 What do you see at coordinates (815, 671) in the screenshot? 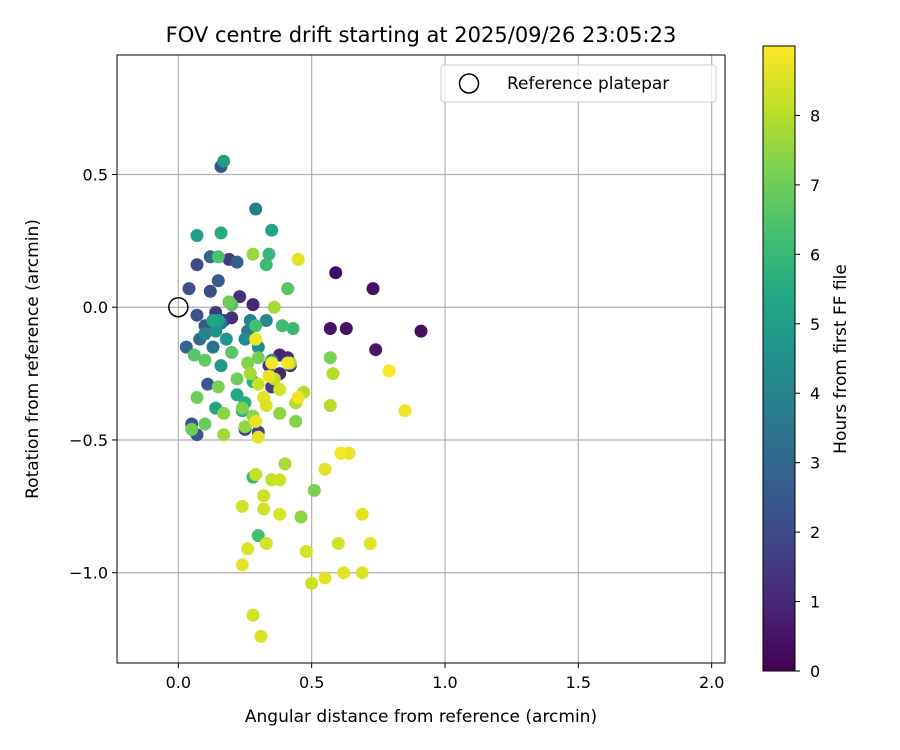
I see `colorbar-tick-label: 0` at bounding box center [815, 671].